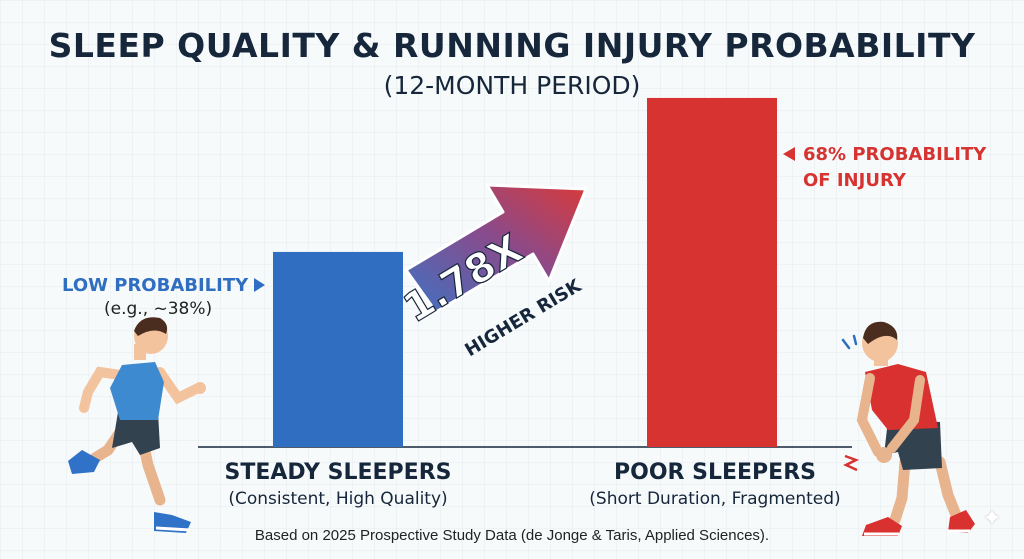  I want to click on high-probability-label: 68% PROBABILITY, so click(895, 154).